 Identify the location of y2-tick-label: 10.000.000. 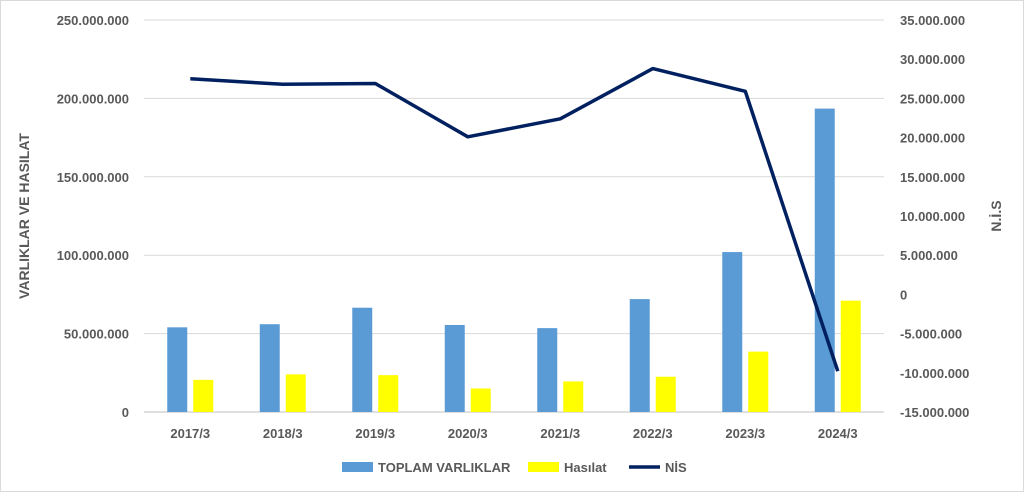
(932, 216).